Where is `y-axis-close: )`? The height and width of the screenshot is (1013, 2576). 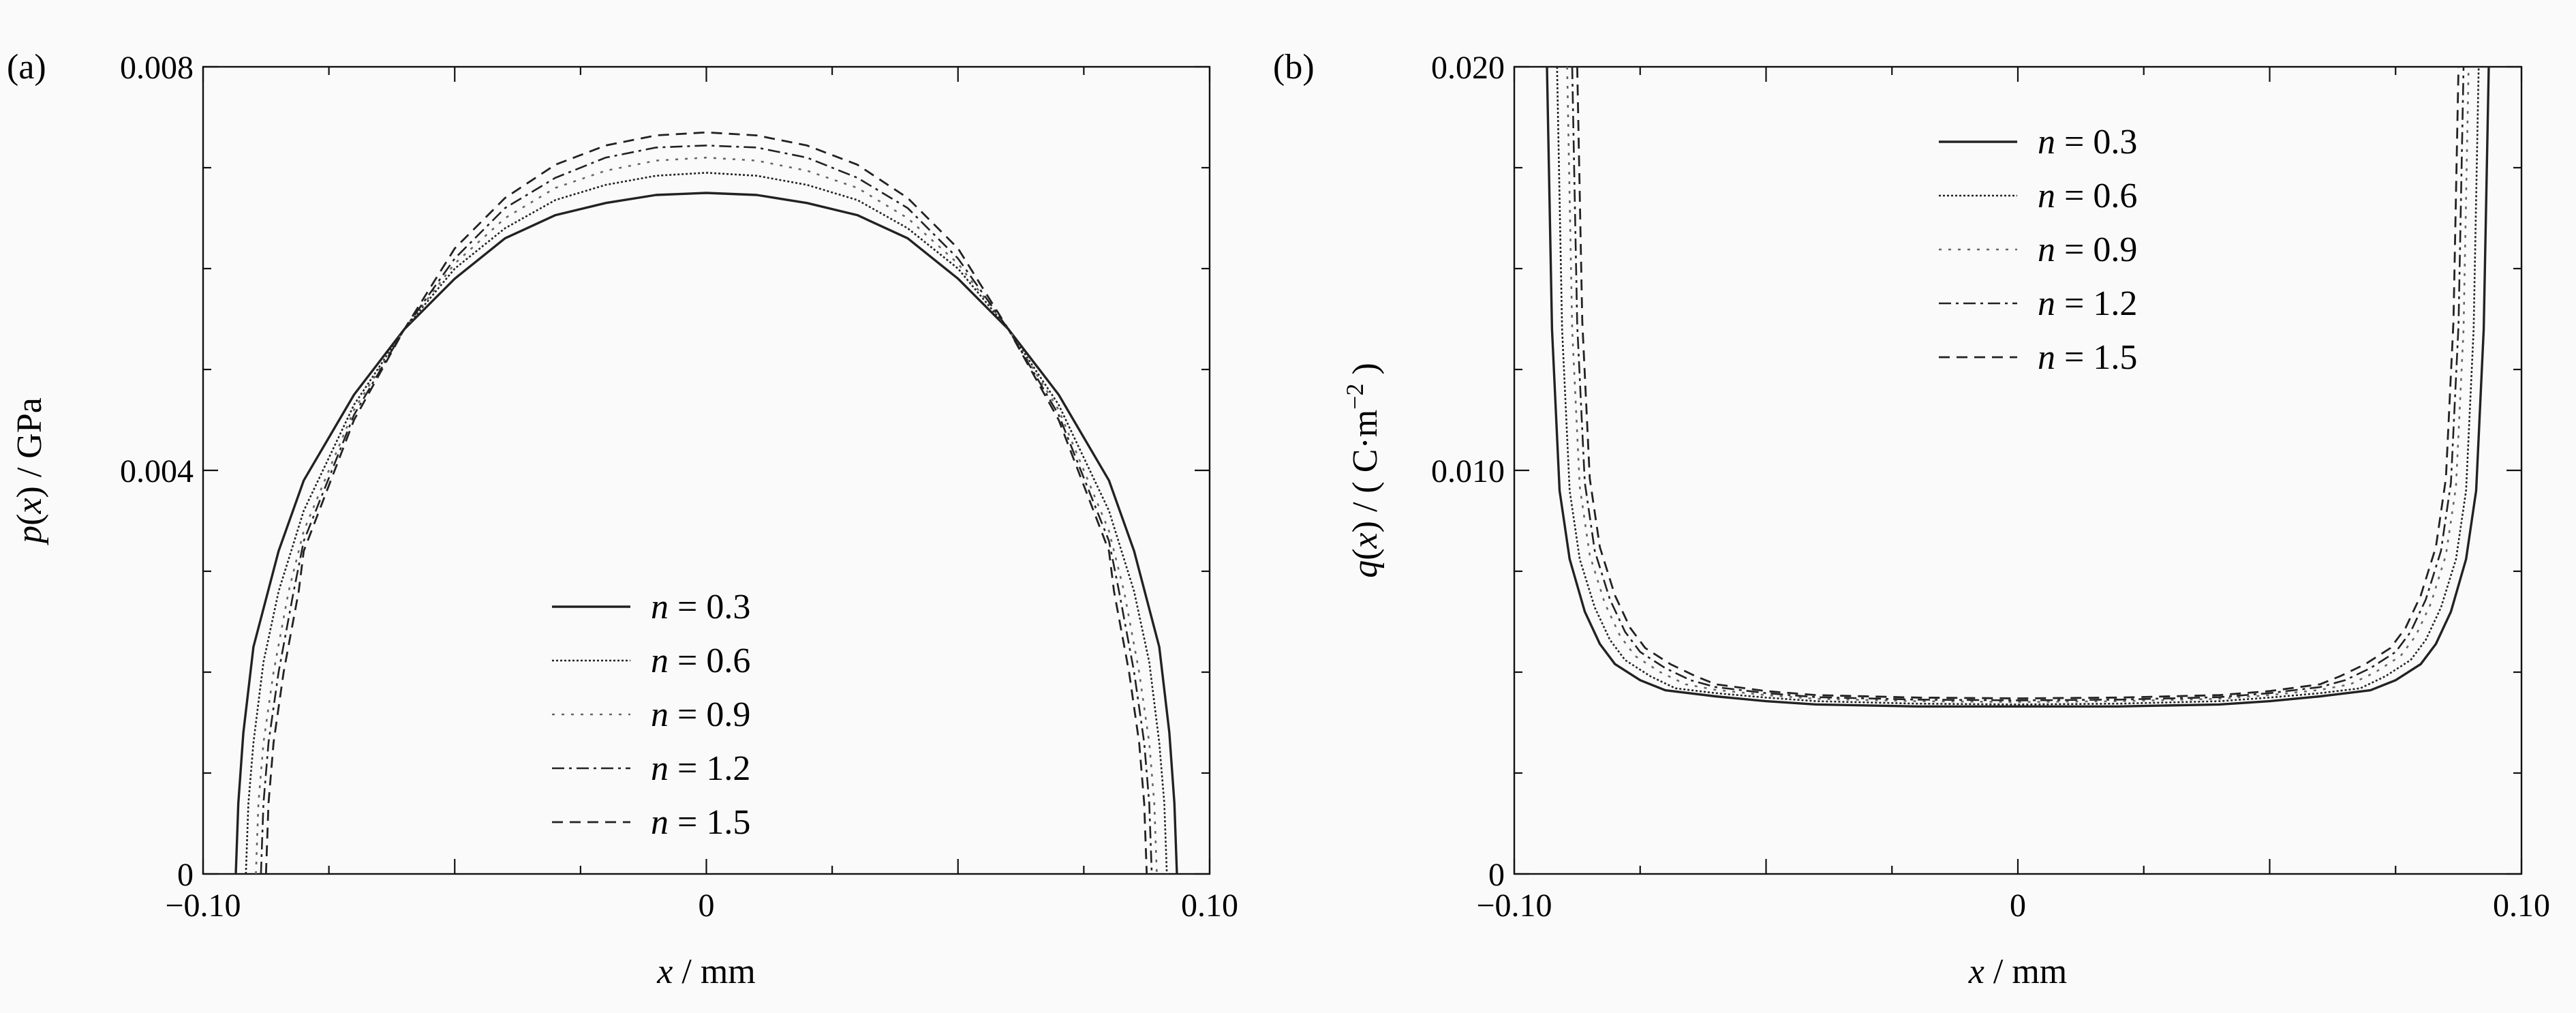 y-axis-close: ) is located at coordinates (1365, 373).